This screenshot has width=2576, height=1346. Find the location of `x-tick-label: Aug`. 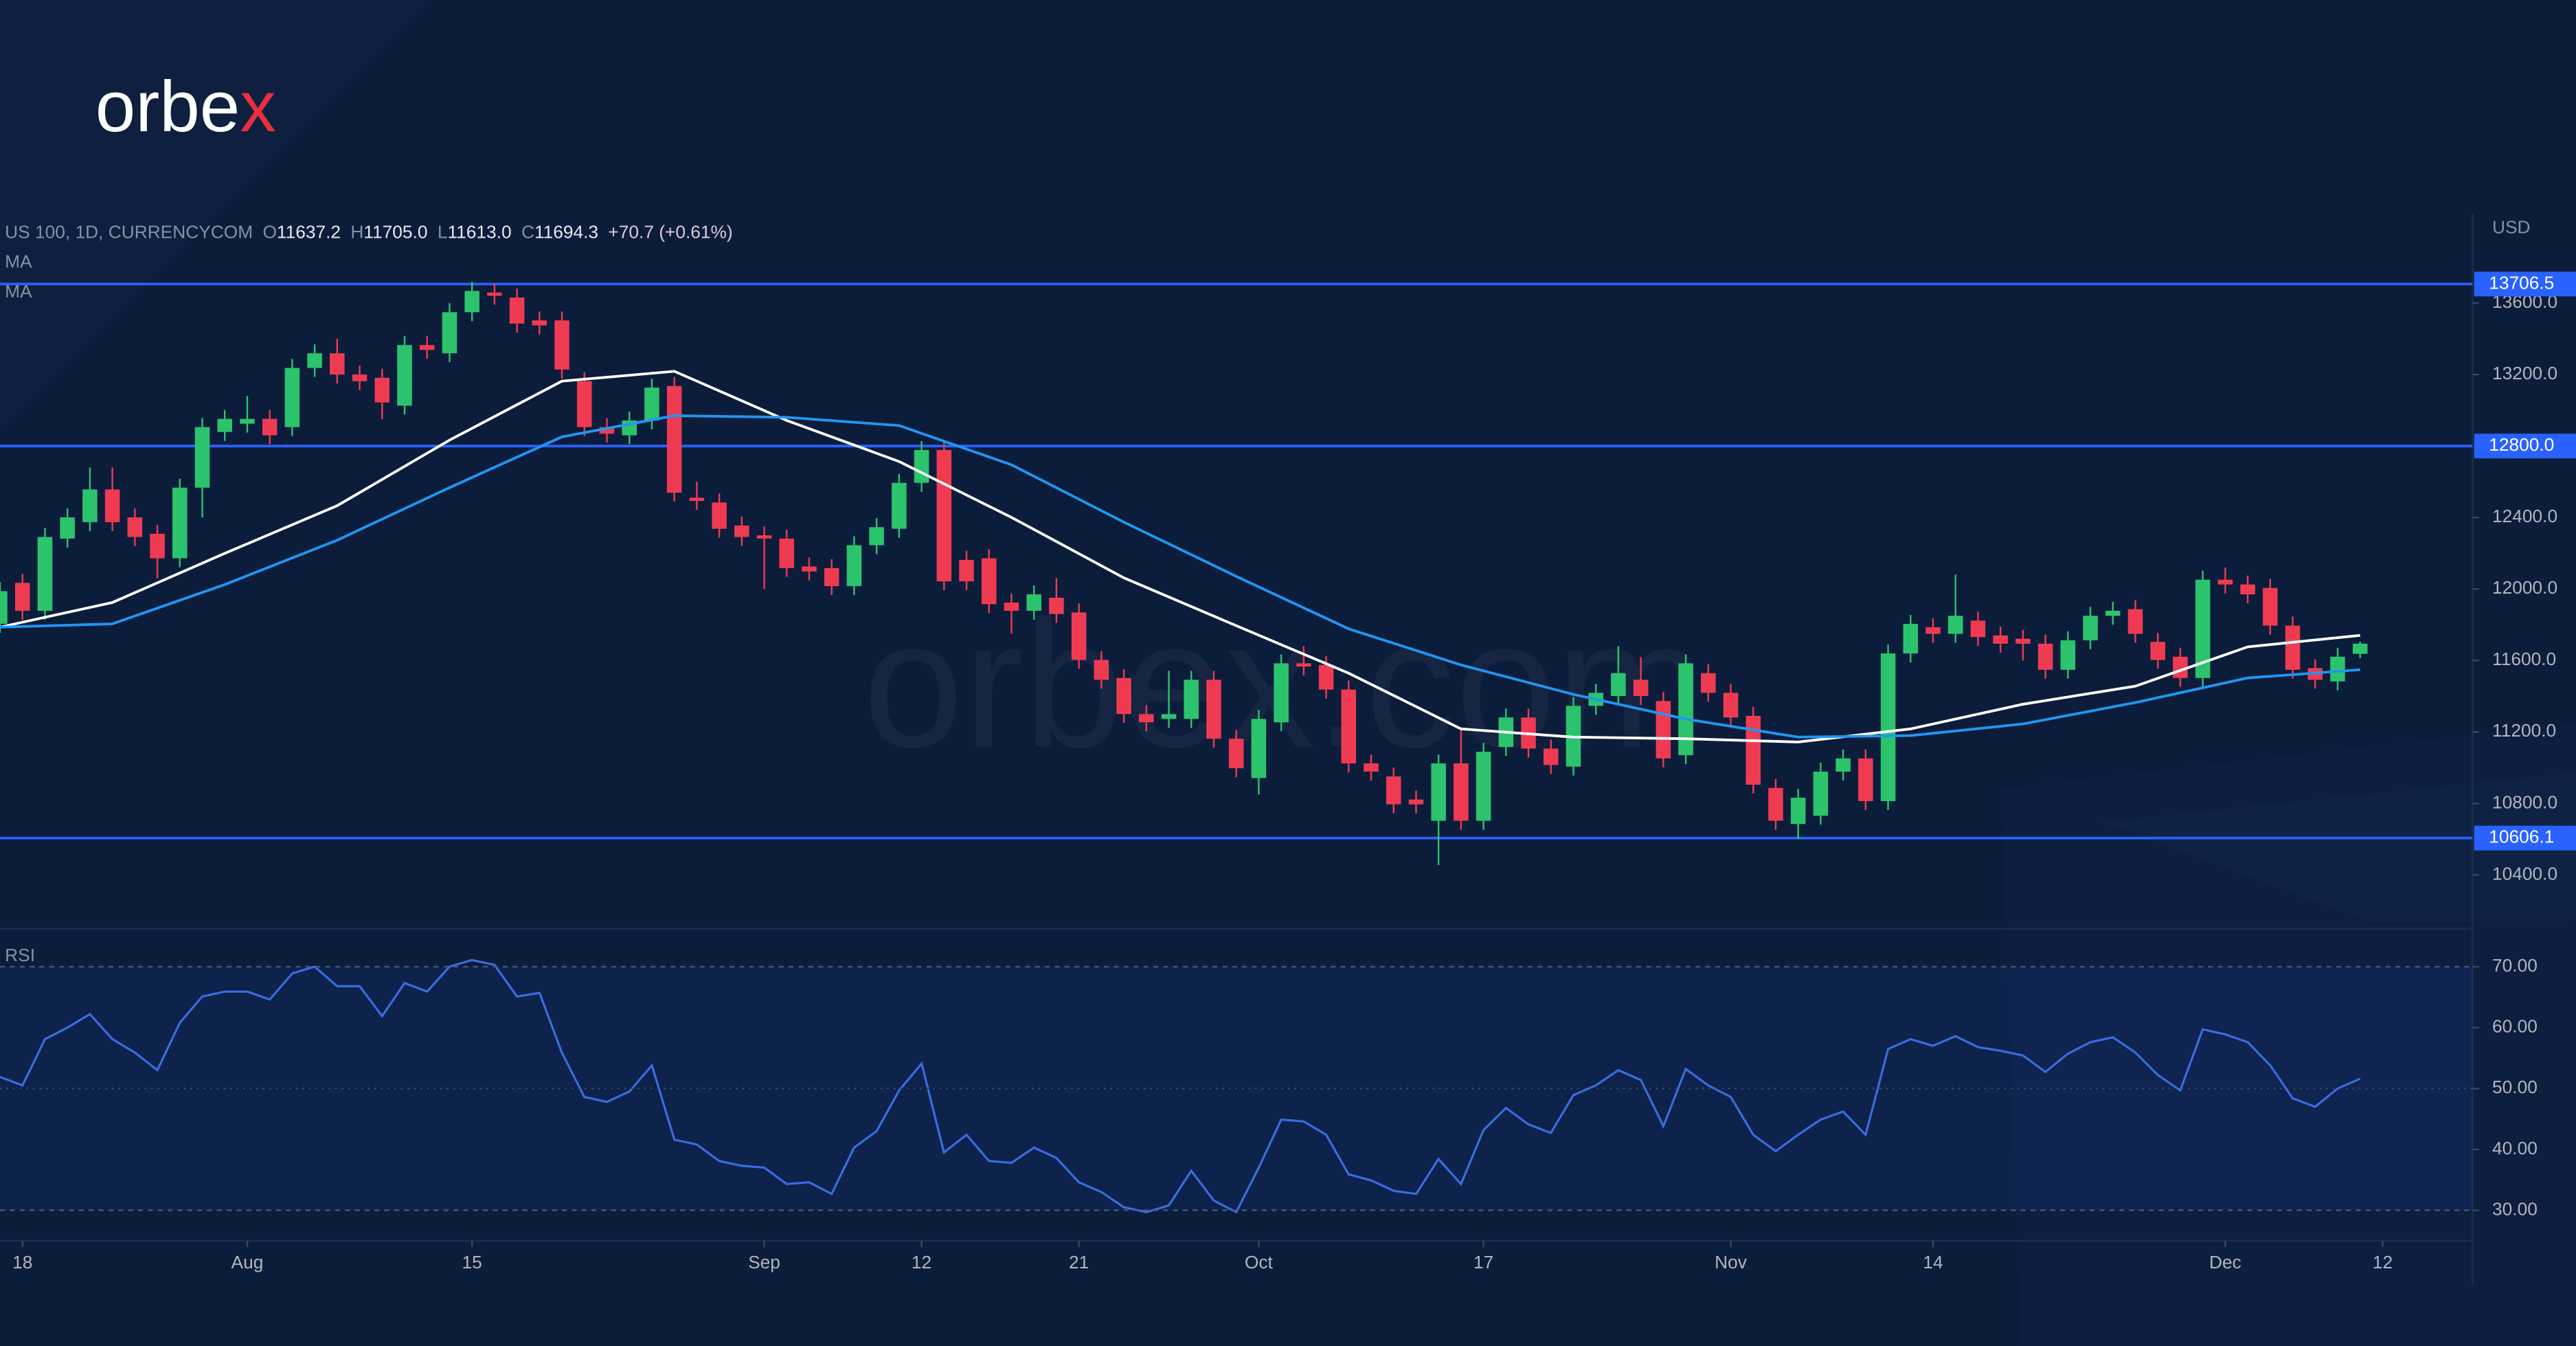

x-tick-label: Aug is located at coordinates (247, 1262).